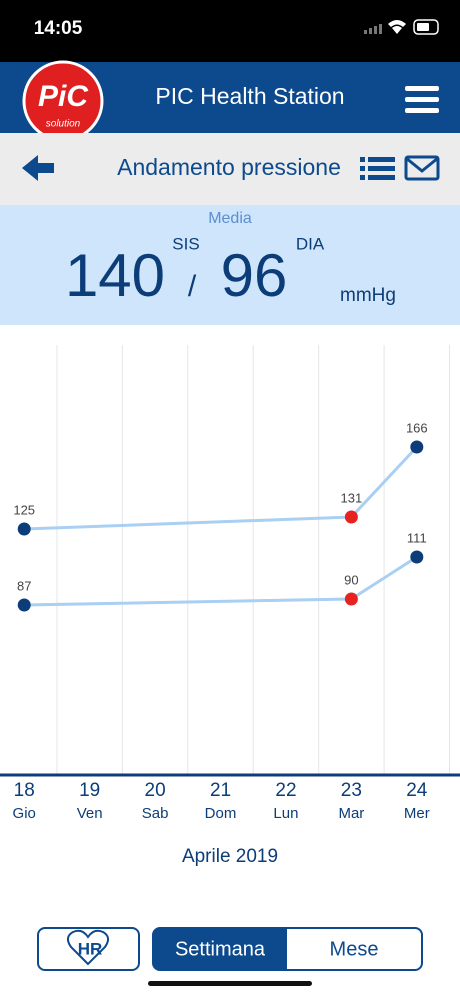  What do you see at coordinates (230, 31) in the screenshot?
I see `status-bar` at bounding box center [230, 31].